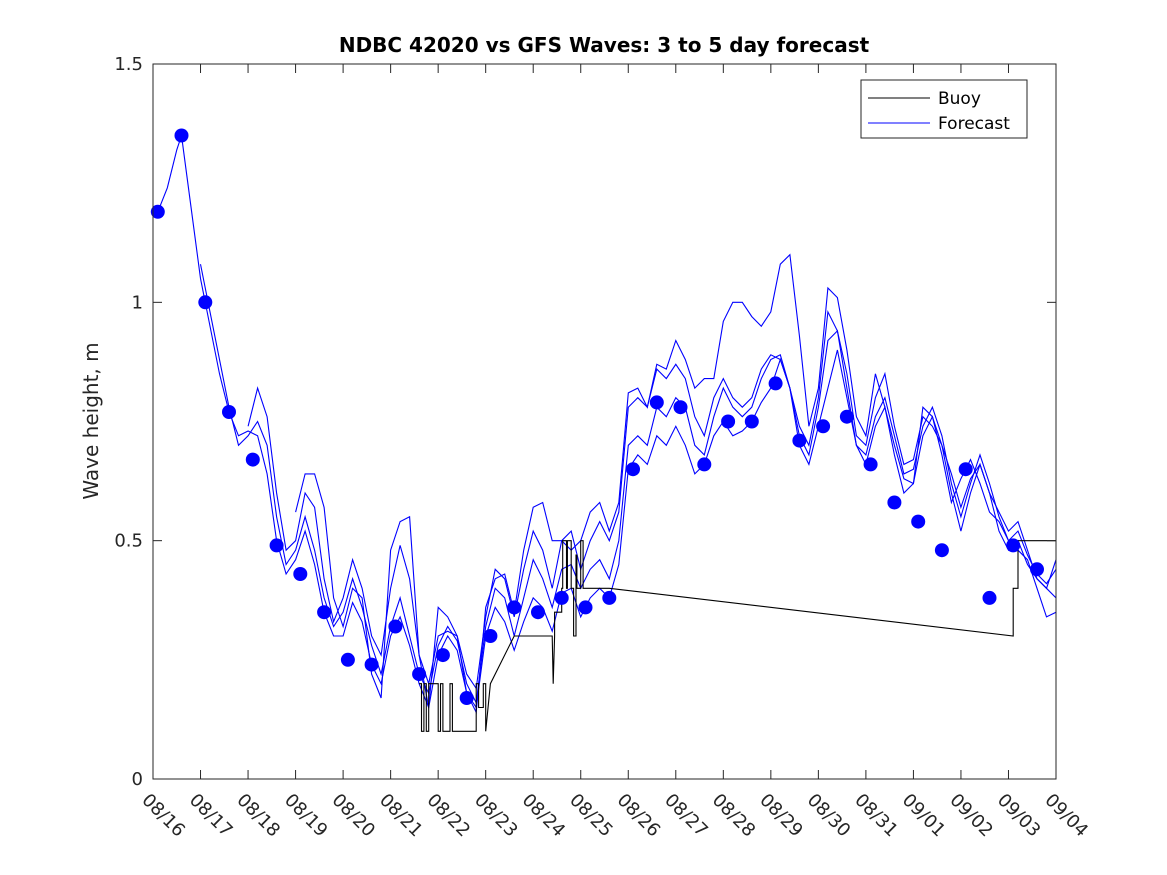 The width and height of the screenshot is (1167, 875). What do you see at coordinates (639, 816) in the screenshot?
I see `x-tick-label: 08/26` at bounding box center [639, 816].